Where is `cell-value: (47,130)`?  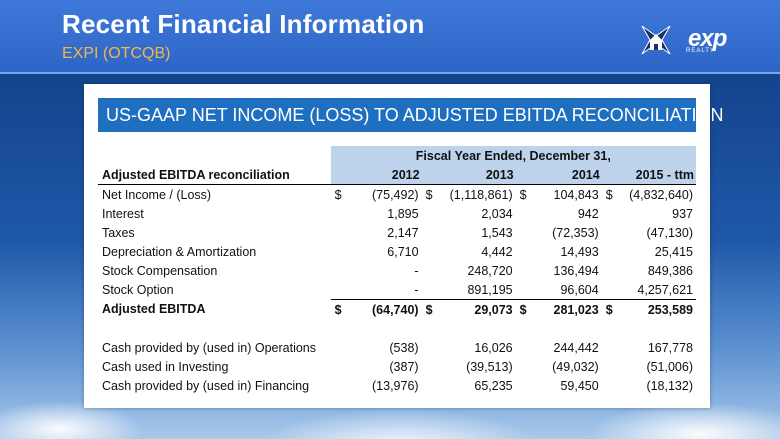 cell-value: (47,130) is located at coordinates (669, 232).